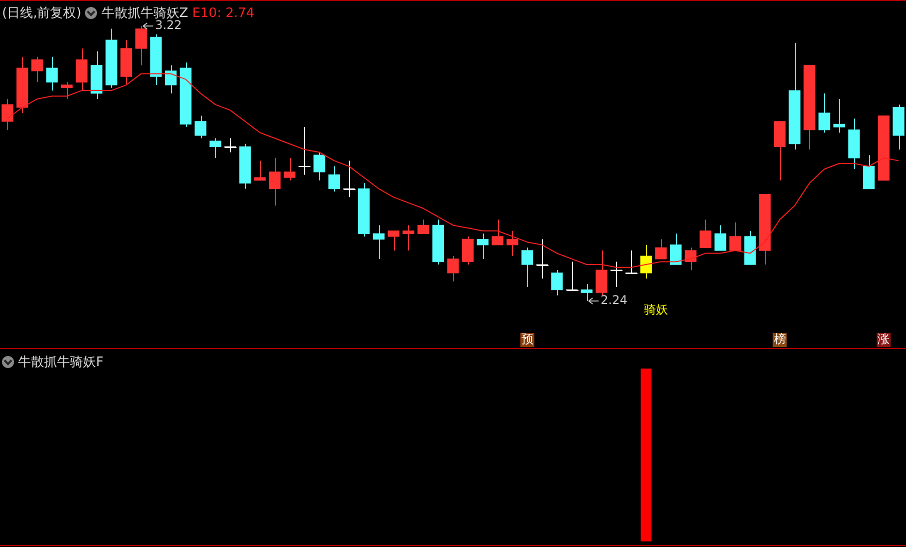  Describe the element at coordinates (884, 339) in the screenshot. I see `text: 涨` at that location.